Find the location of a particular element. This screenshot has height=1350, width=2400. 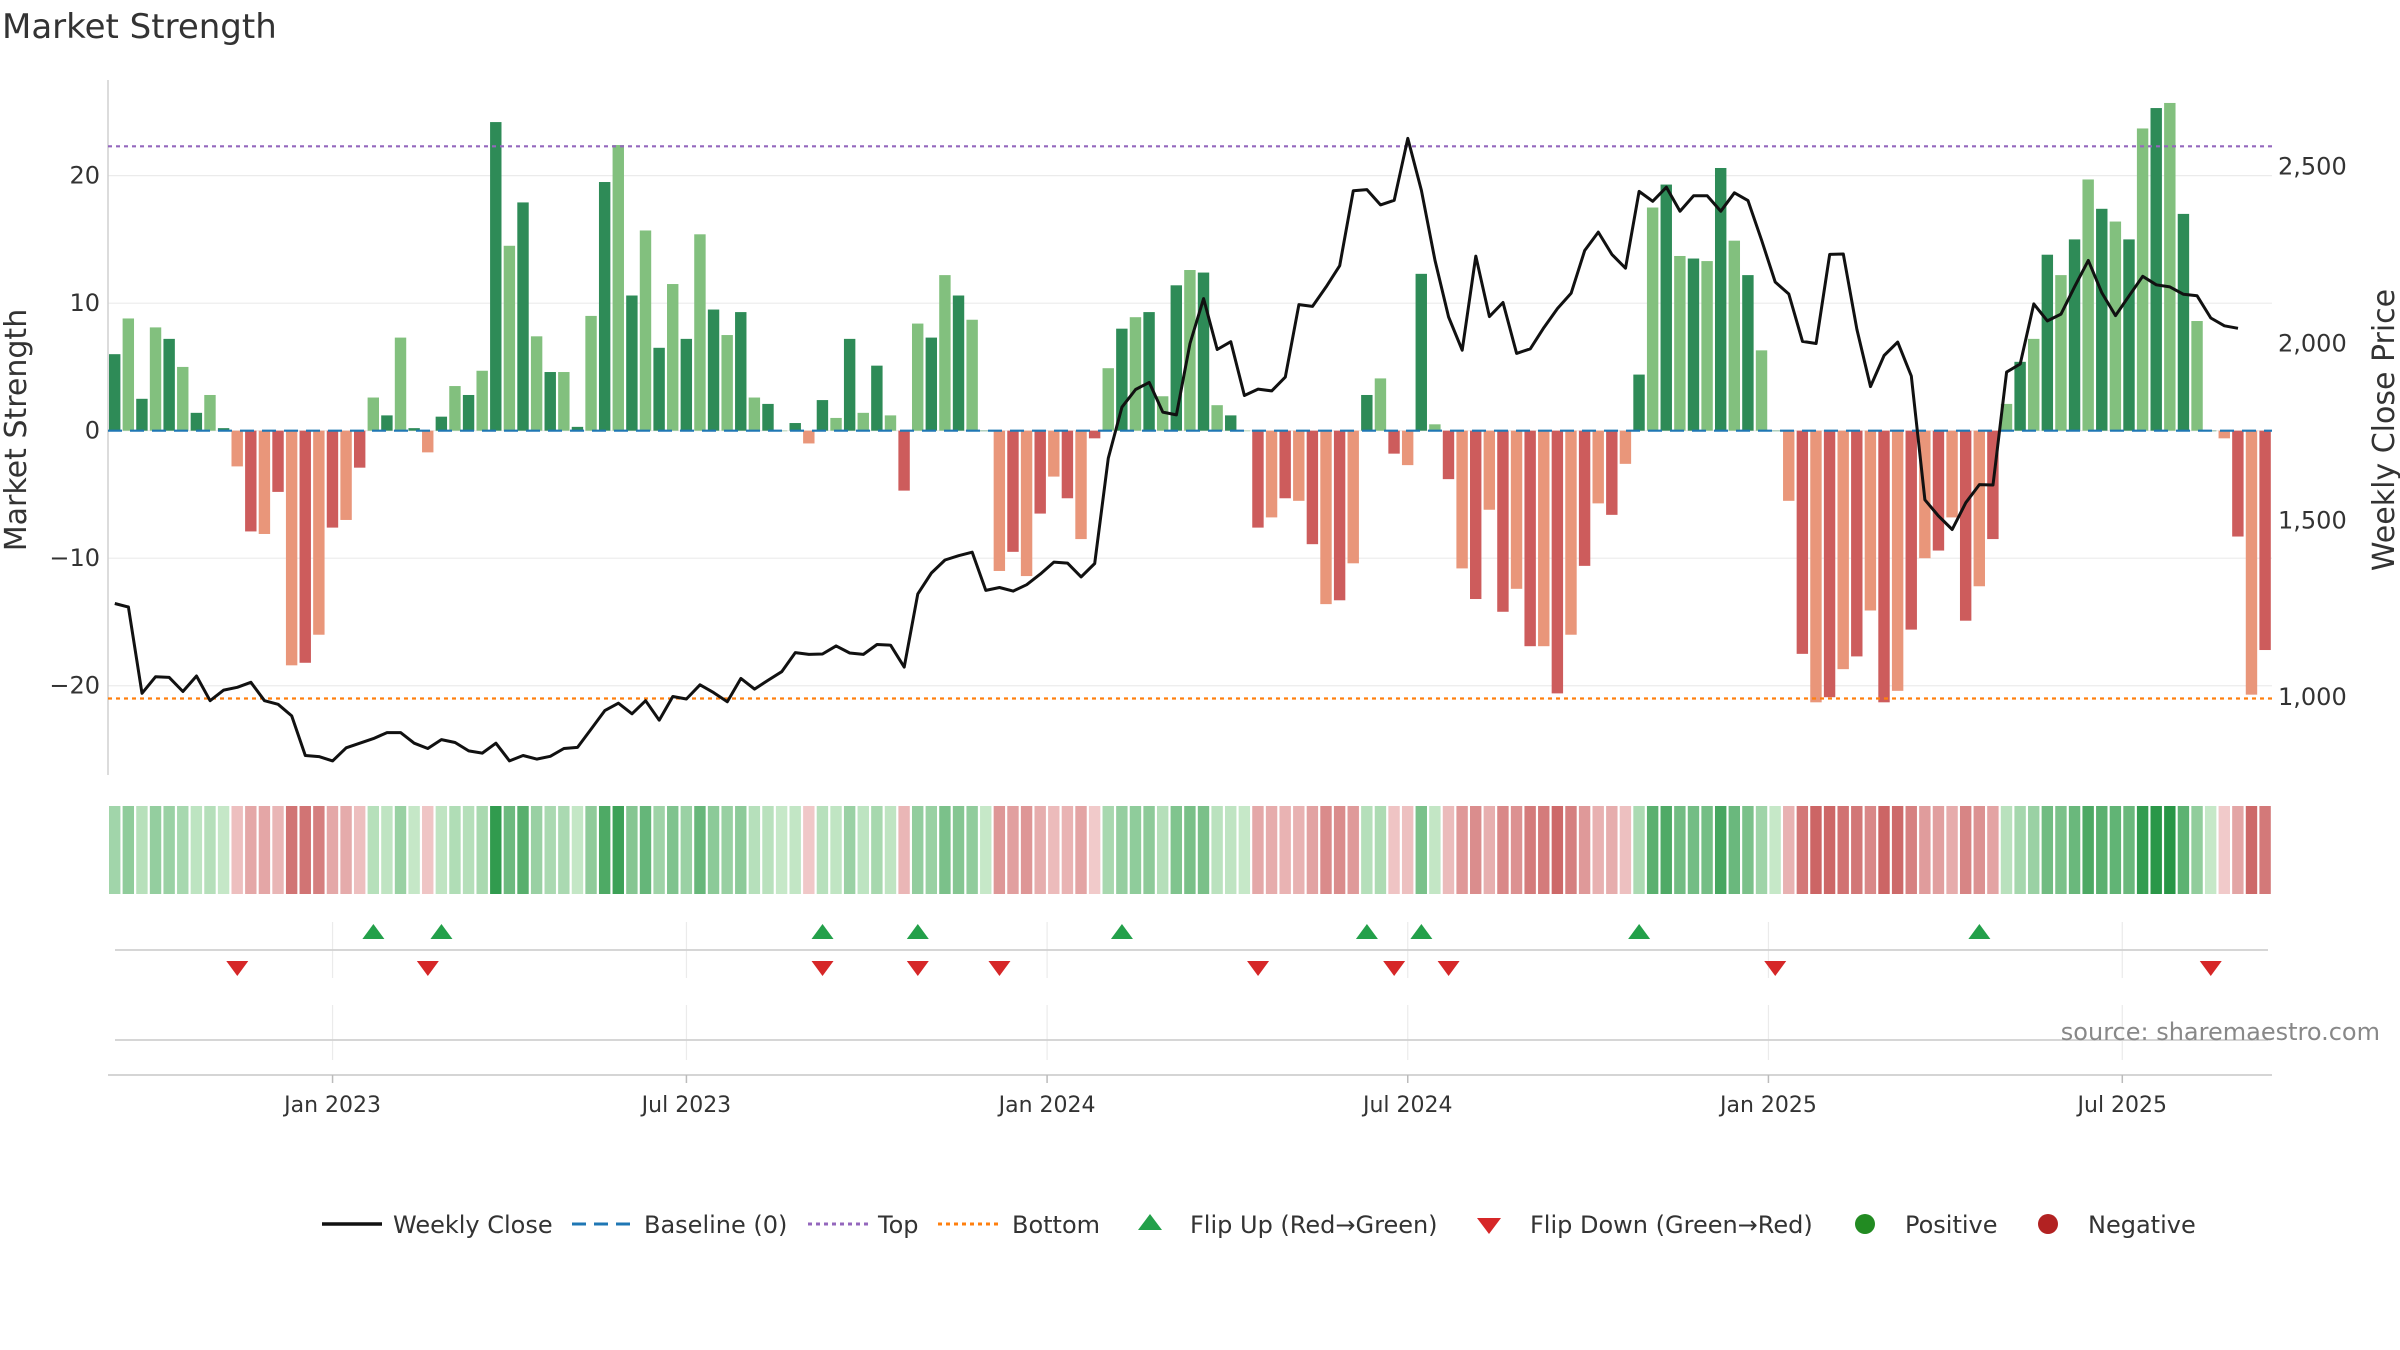

x-tick-label: Jul 2024 is located at coordinates (1407, 1105).